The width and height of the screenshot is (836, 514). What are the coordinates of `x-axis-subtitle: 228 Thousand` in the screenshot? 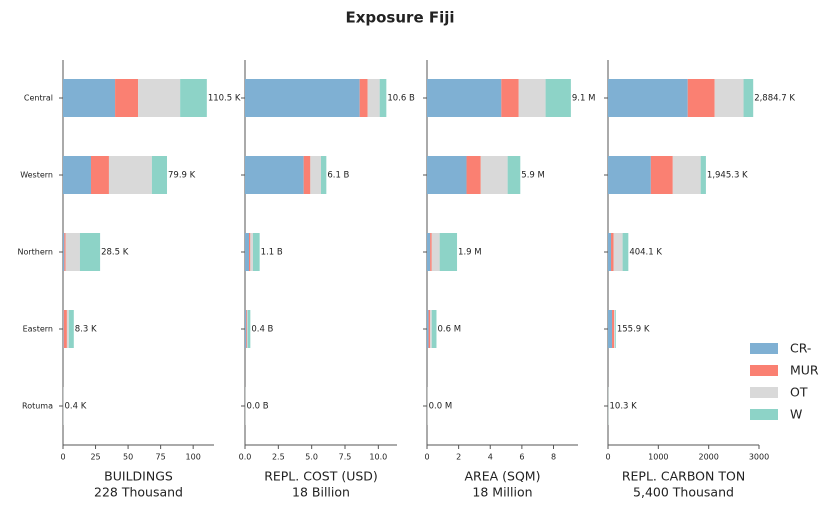 It's located at (138, 492).